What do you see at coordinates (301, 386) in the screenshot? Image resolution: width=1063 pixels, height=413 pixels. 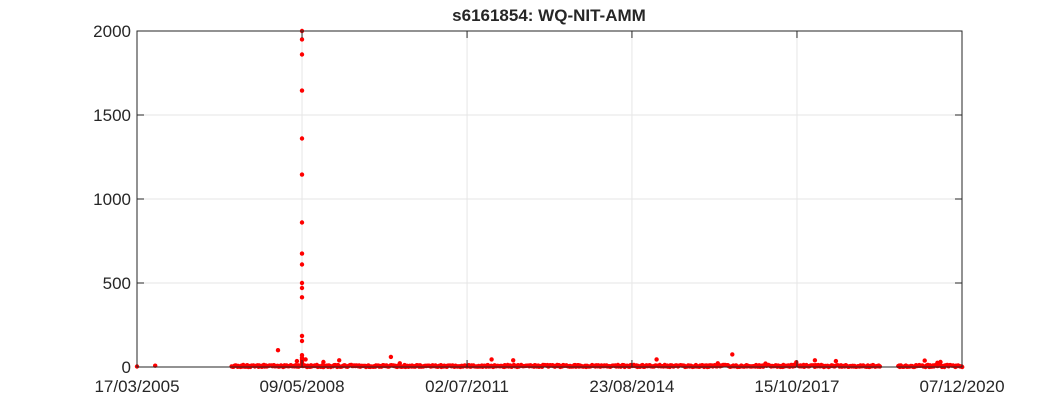 I see `x-tick-label: 09/05/2008` at bounding box center [301, 386].